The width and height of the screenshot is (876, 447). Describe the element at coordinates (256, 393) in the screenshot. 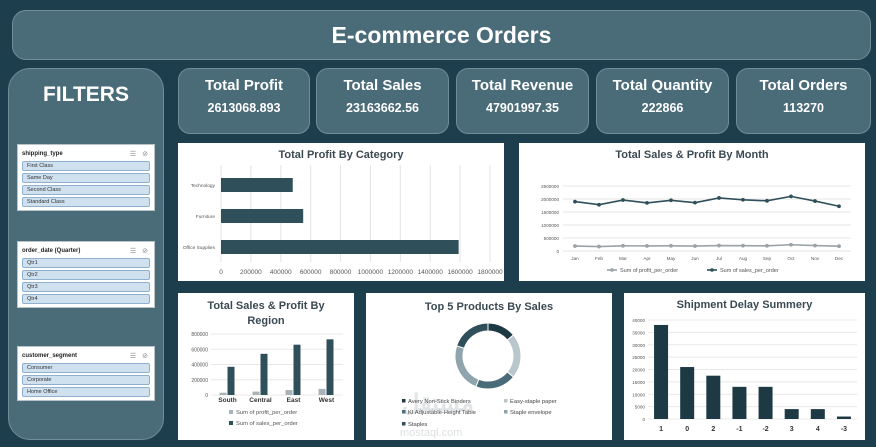

I see `bar-central` at that location.